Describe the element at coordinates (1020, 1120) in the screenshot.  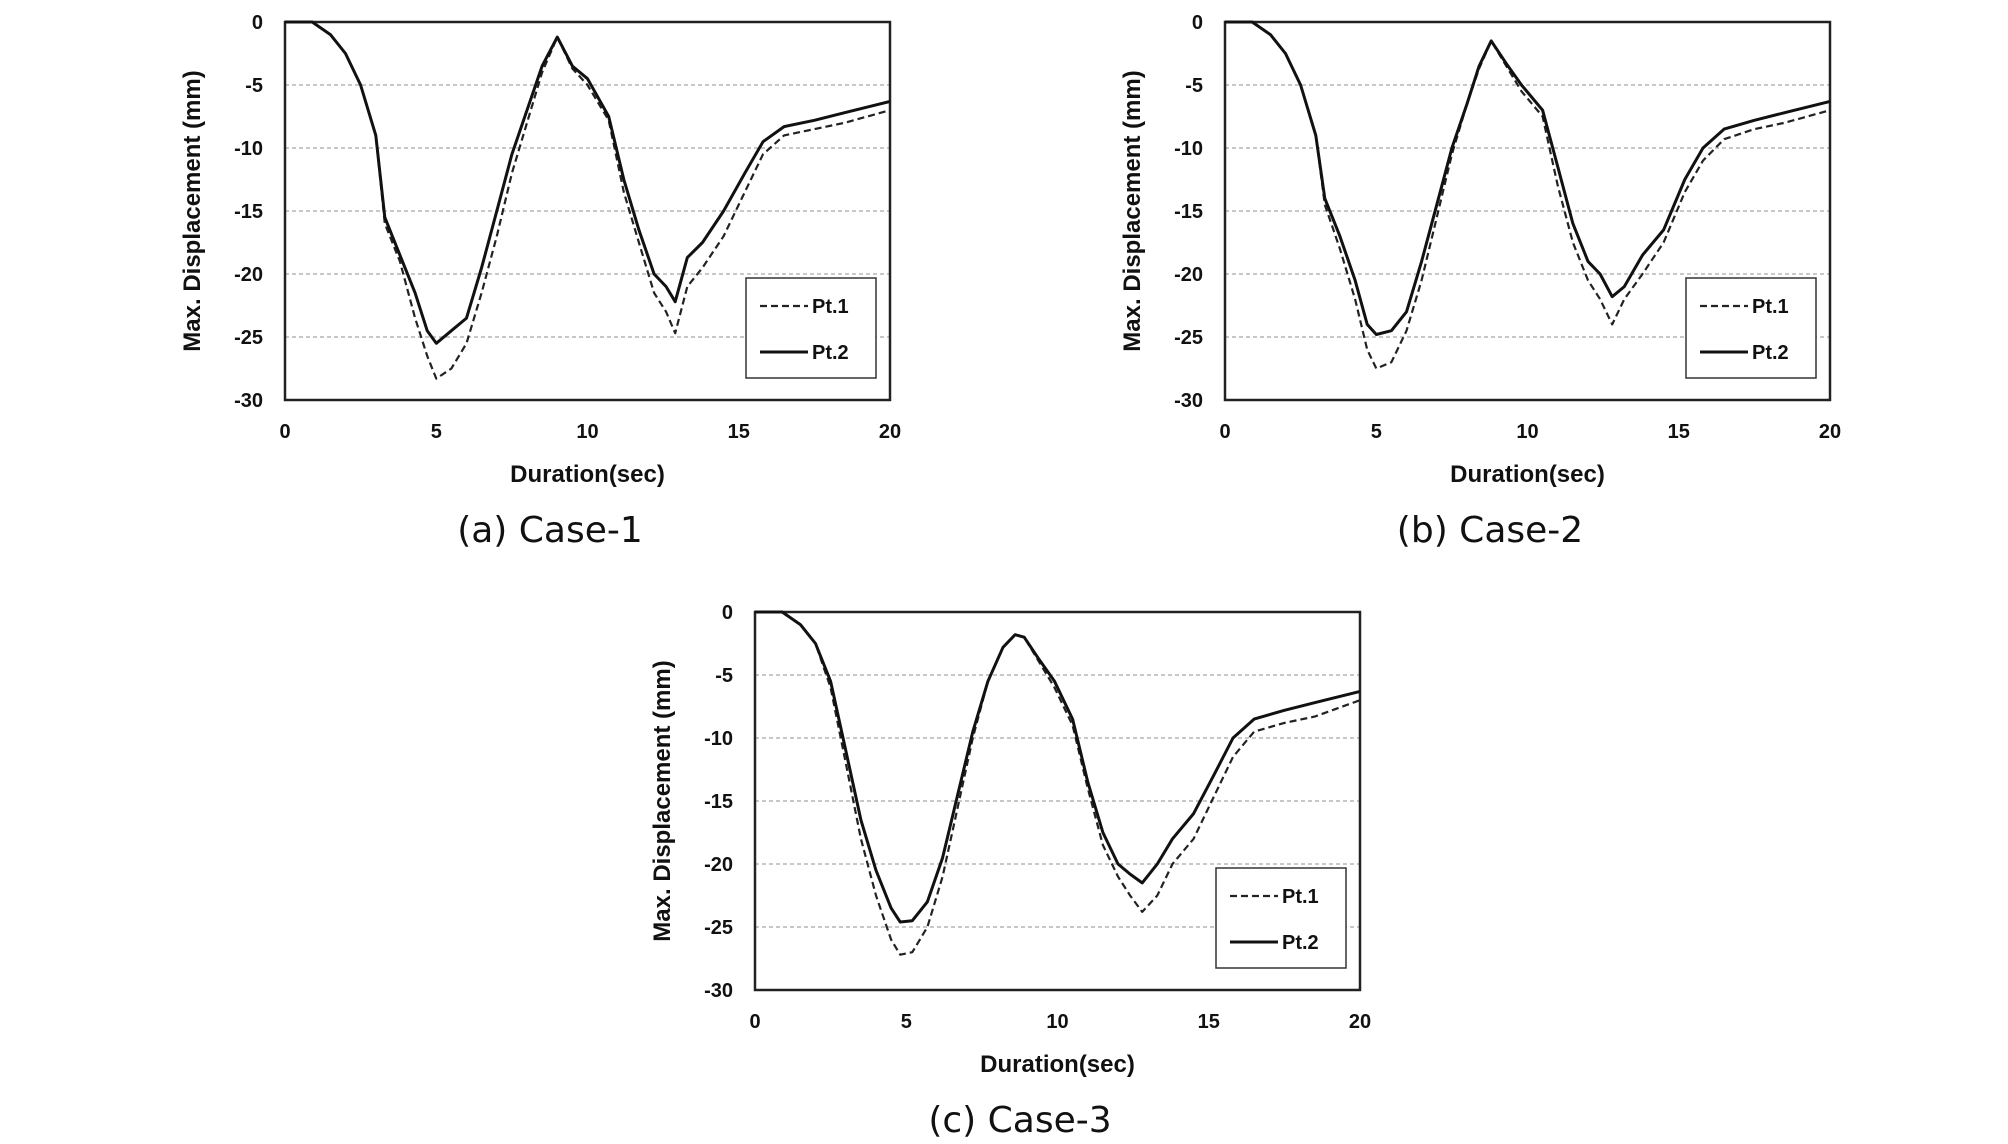
I see `chart-caption: (c) Case-3` at that location.